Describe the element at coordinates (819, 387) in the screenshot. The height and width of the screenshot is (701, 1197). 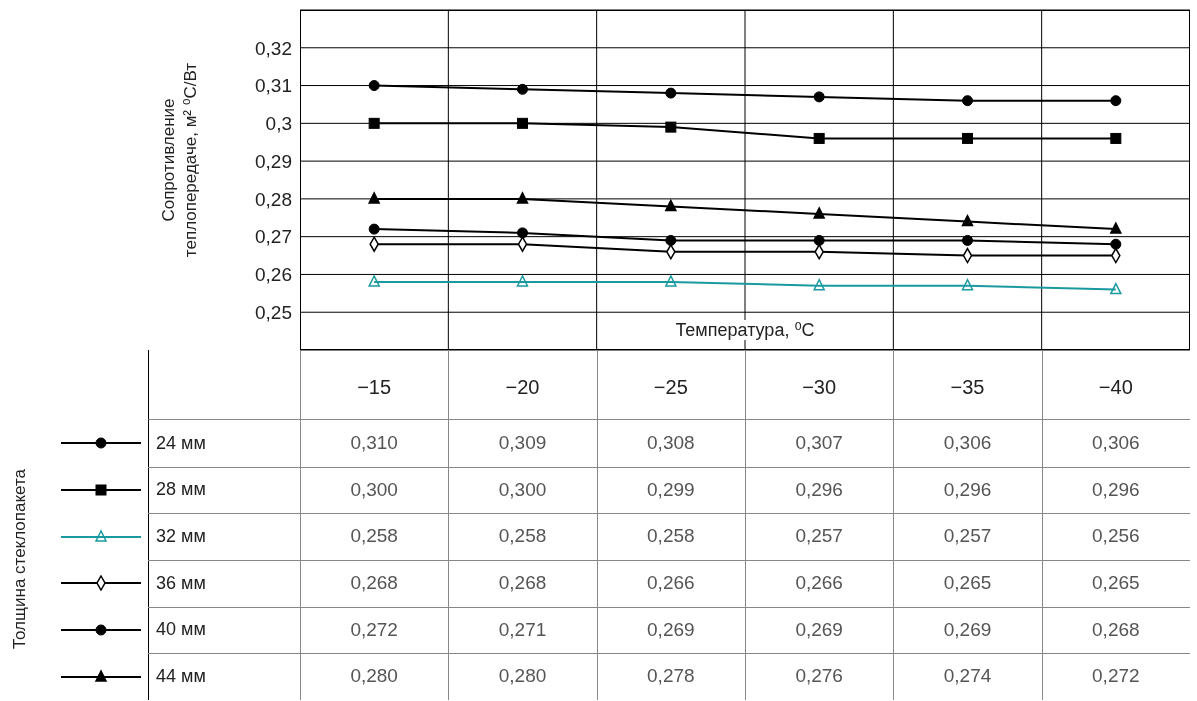
I see `x-tick-label: −30` at that location.